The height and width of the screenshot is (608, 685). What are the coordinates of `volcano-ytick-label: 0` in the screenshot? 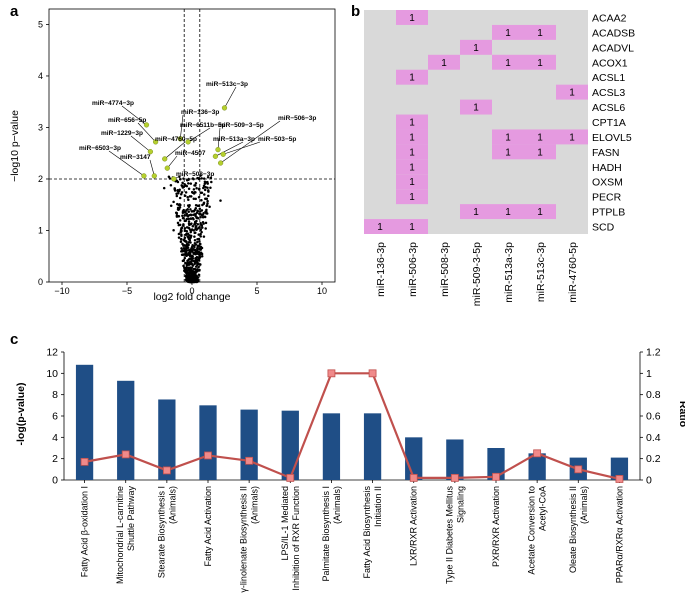 It's located at (40, 282).